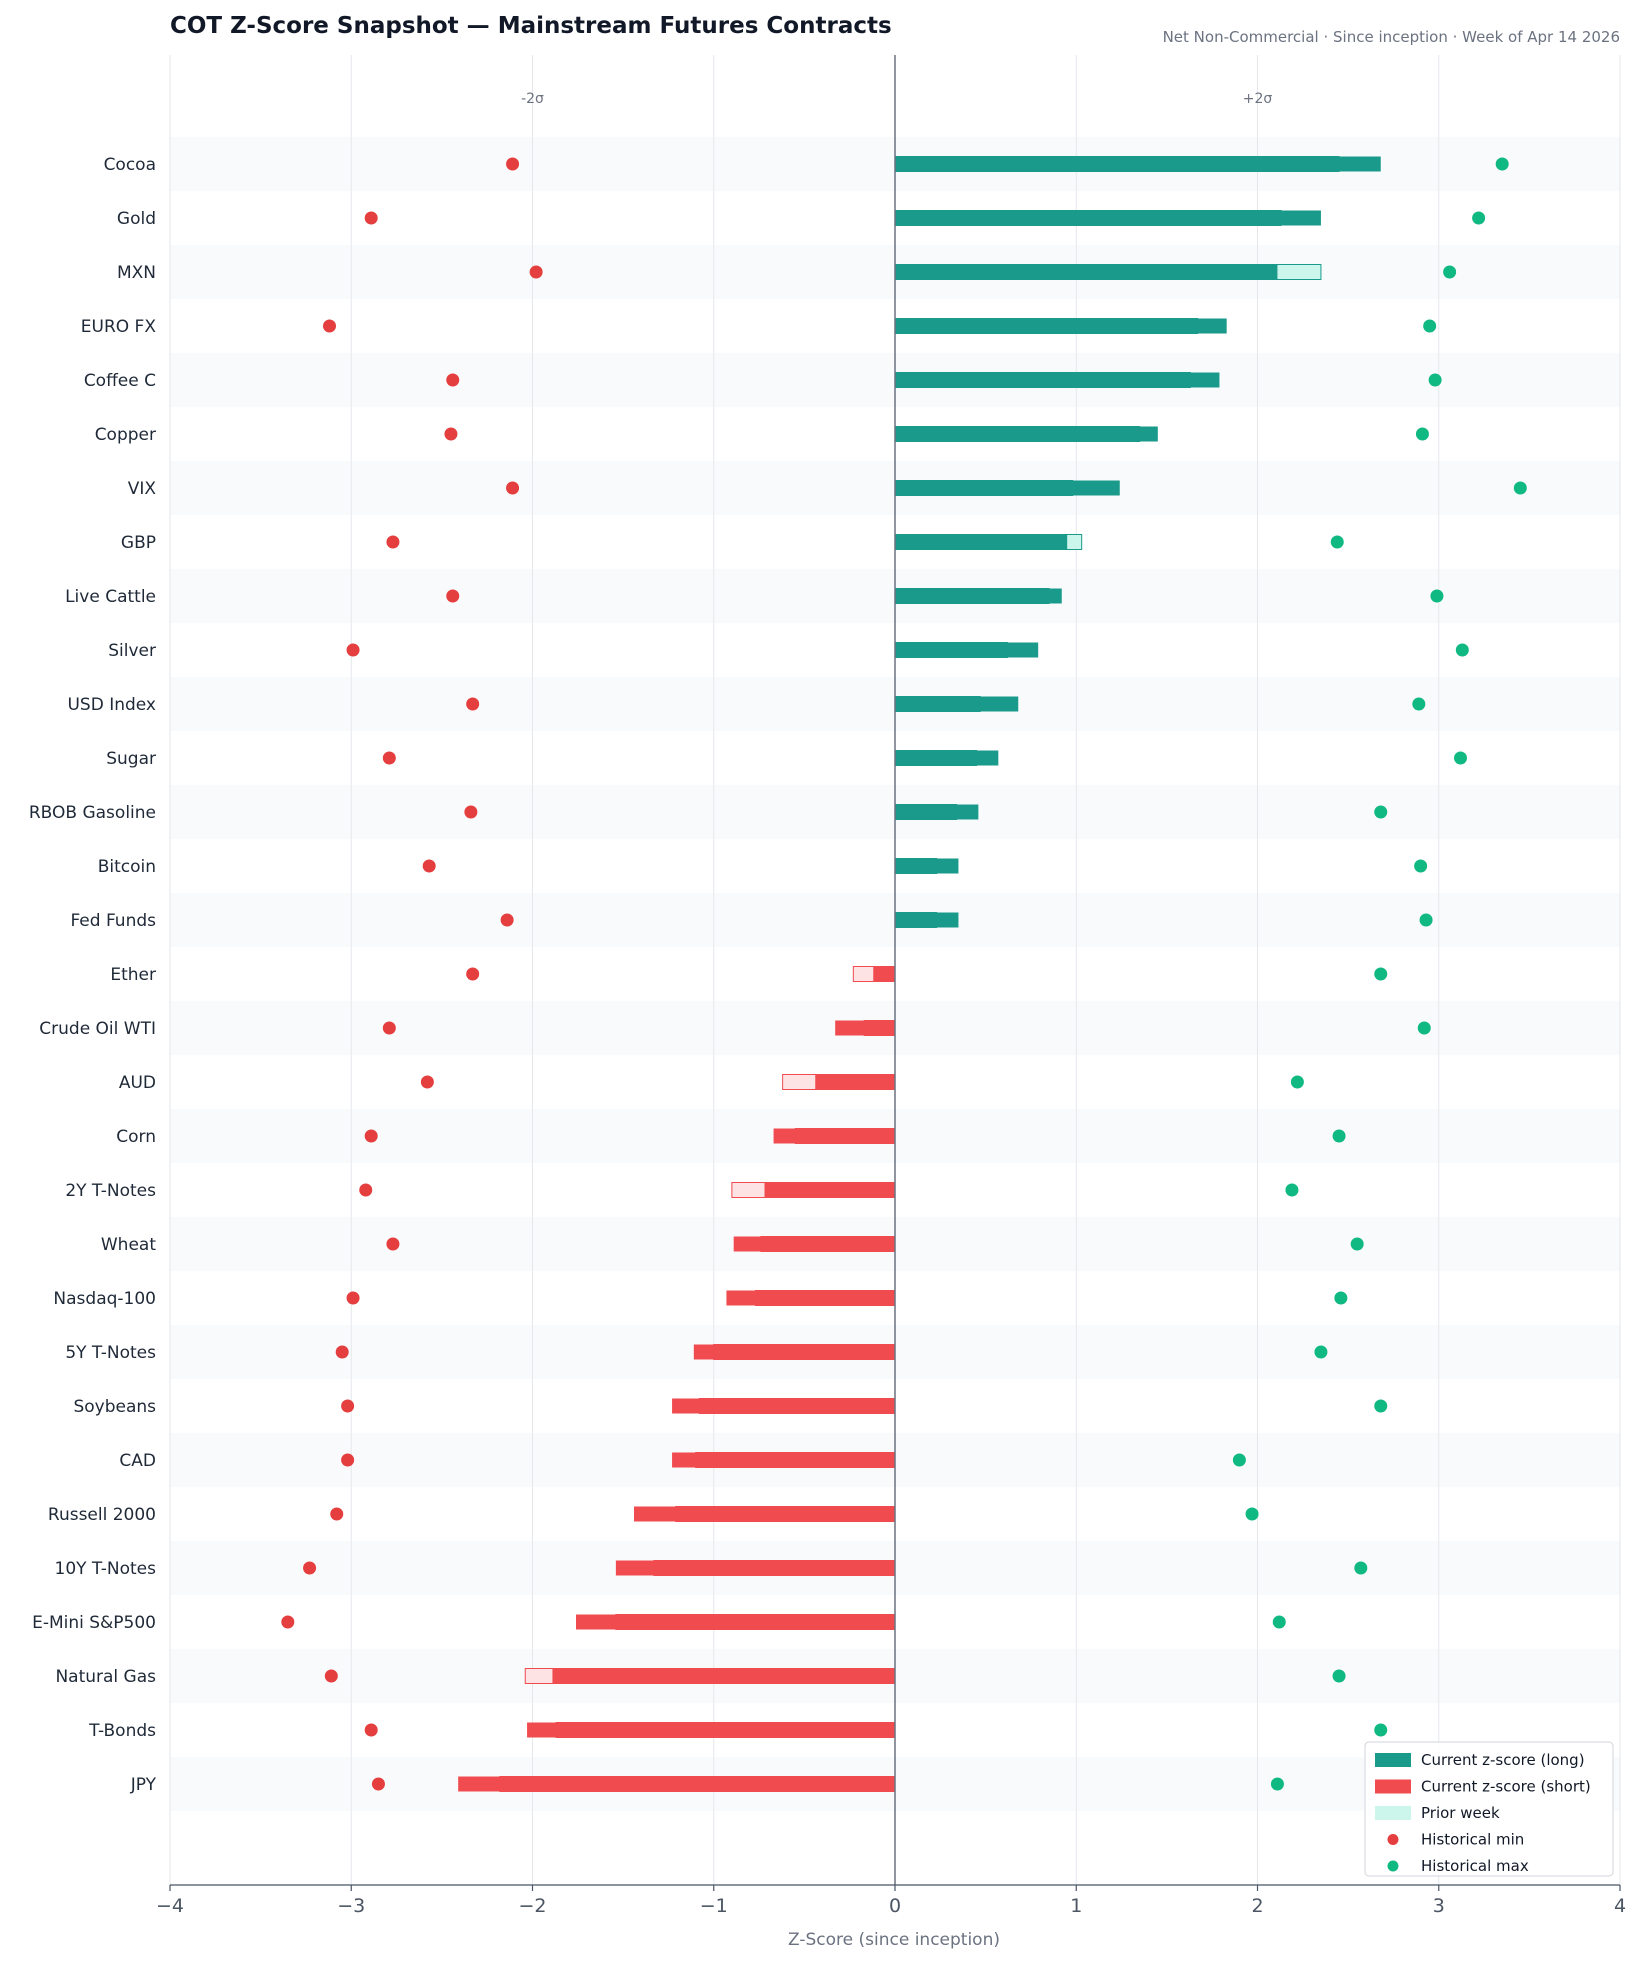 Image resolution: width=1637 pixels, height=1961 pixels. I want to click on category-label: Crude Oil WTI, so click(97, 1029).